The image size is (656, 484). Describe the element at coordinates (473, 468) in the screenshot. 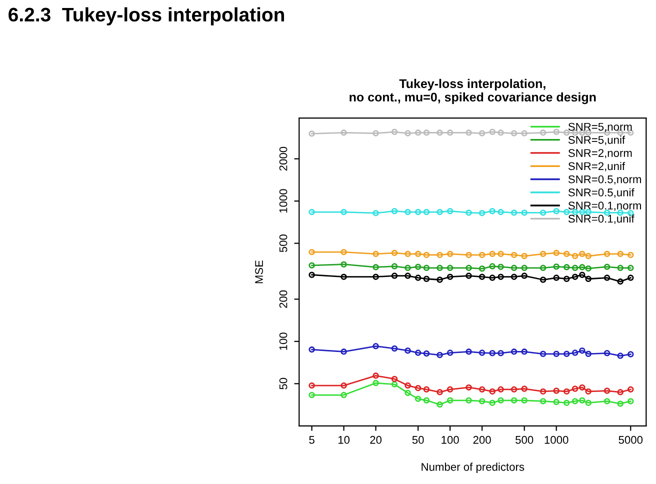

I see `x-axis-title: Number of predictors` at that location.